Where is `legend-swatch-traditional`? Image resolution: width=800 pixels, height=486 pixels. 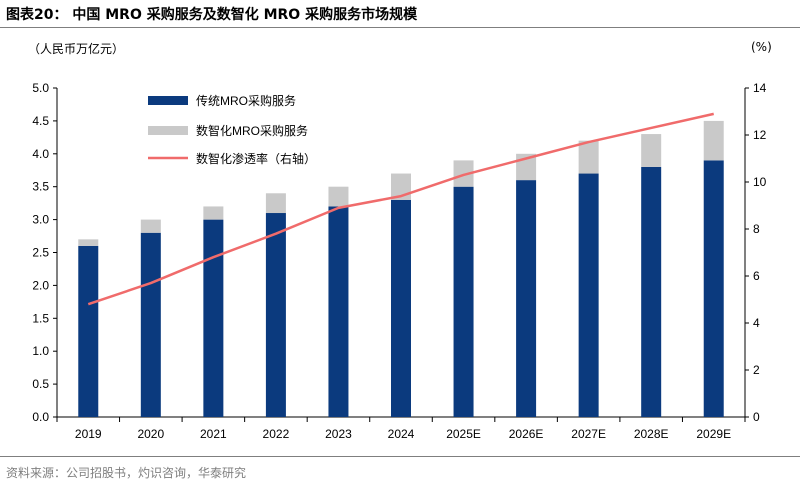
legend-swatch-traditional is located at coordinates (168, 100).